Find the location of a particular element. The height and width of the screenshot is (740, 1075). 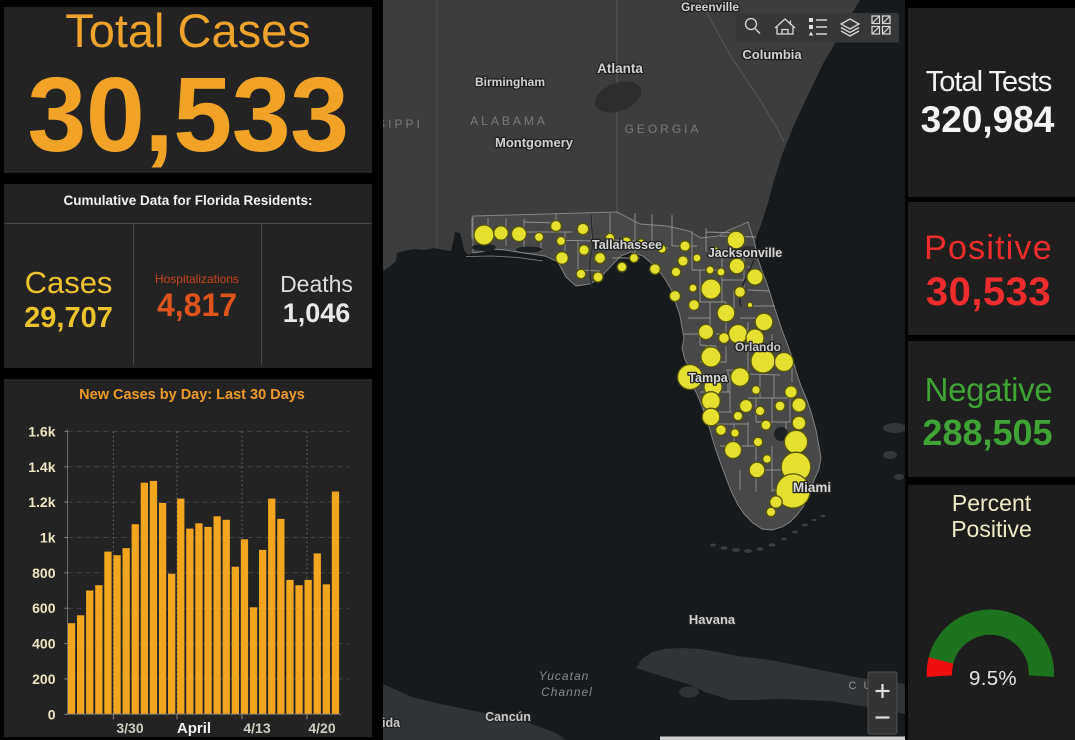

svg-text: Cancún is located at coordinates (508, 717).